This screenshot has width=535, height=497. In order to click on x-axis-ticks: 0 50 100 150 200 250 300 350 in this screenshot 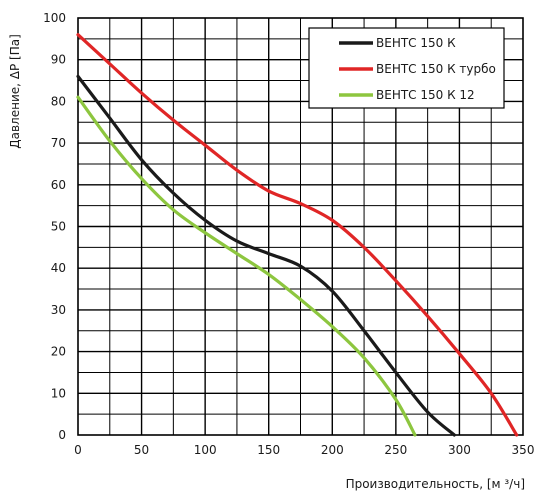, I will do `click(304, 450)`.